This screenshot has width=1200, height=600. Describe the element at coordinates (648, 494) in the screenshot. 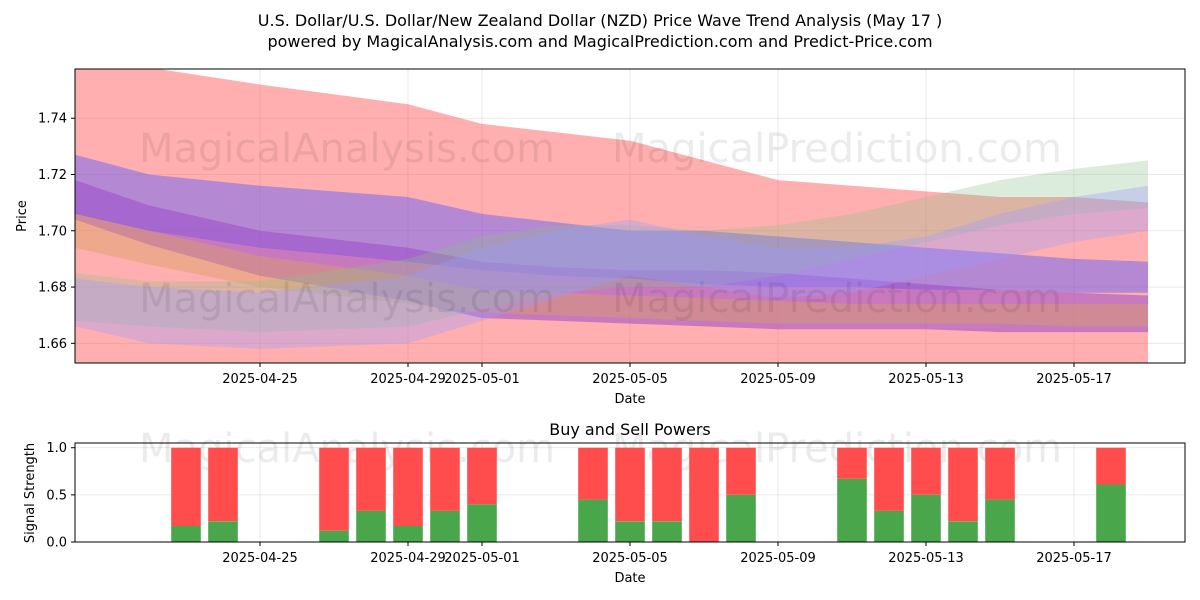

I see `signal-bars` at that location.